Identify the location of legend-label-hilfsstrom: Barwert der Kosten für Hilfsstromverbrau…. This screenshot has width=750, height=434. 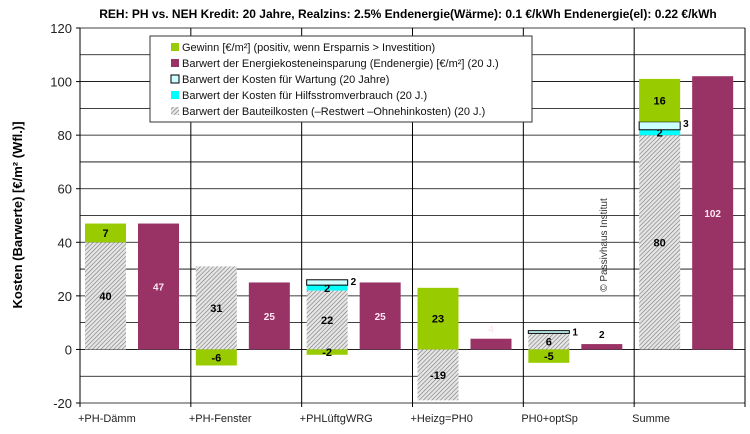
(304, 96).